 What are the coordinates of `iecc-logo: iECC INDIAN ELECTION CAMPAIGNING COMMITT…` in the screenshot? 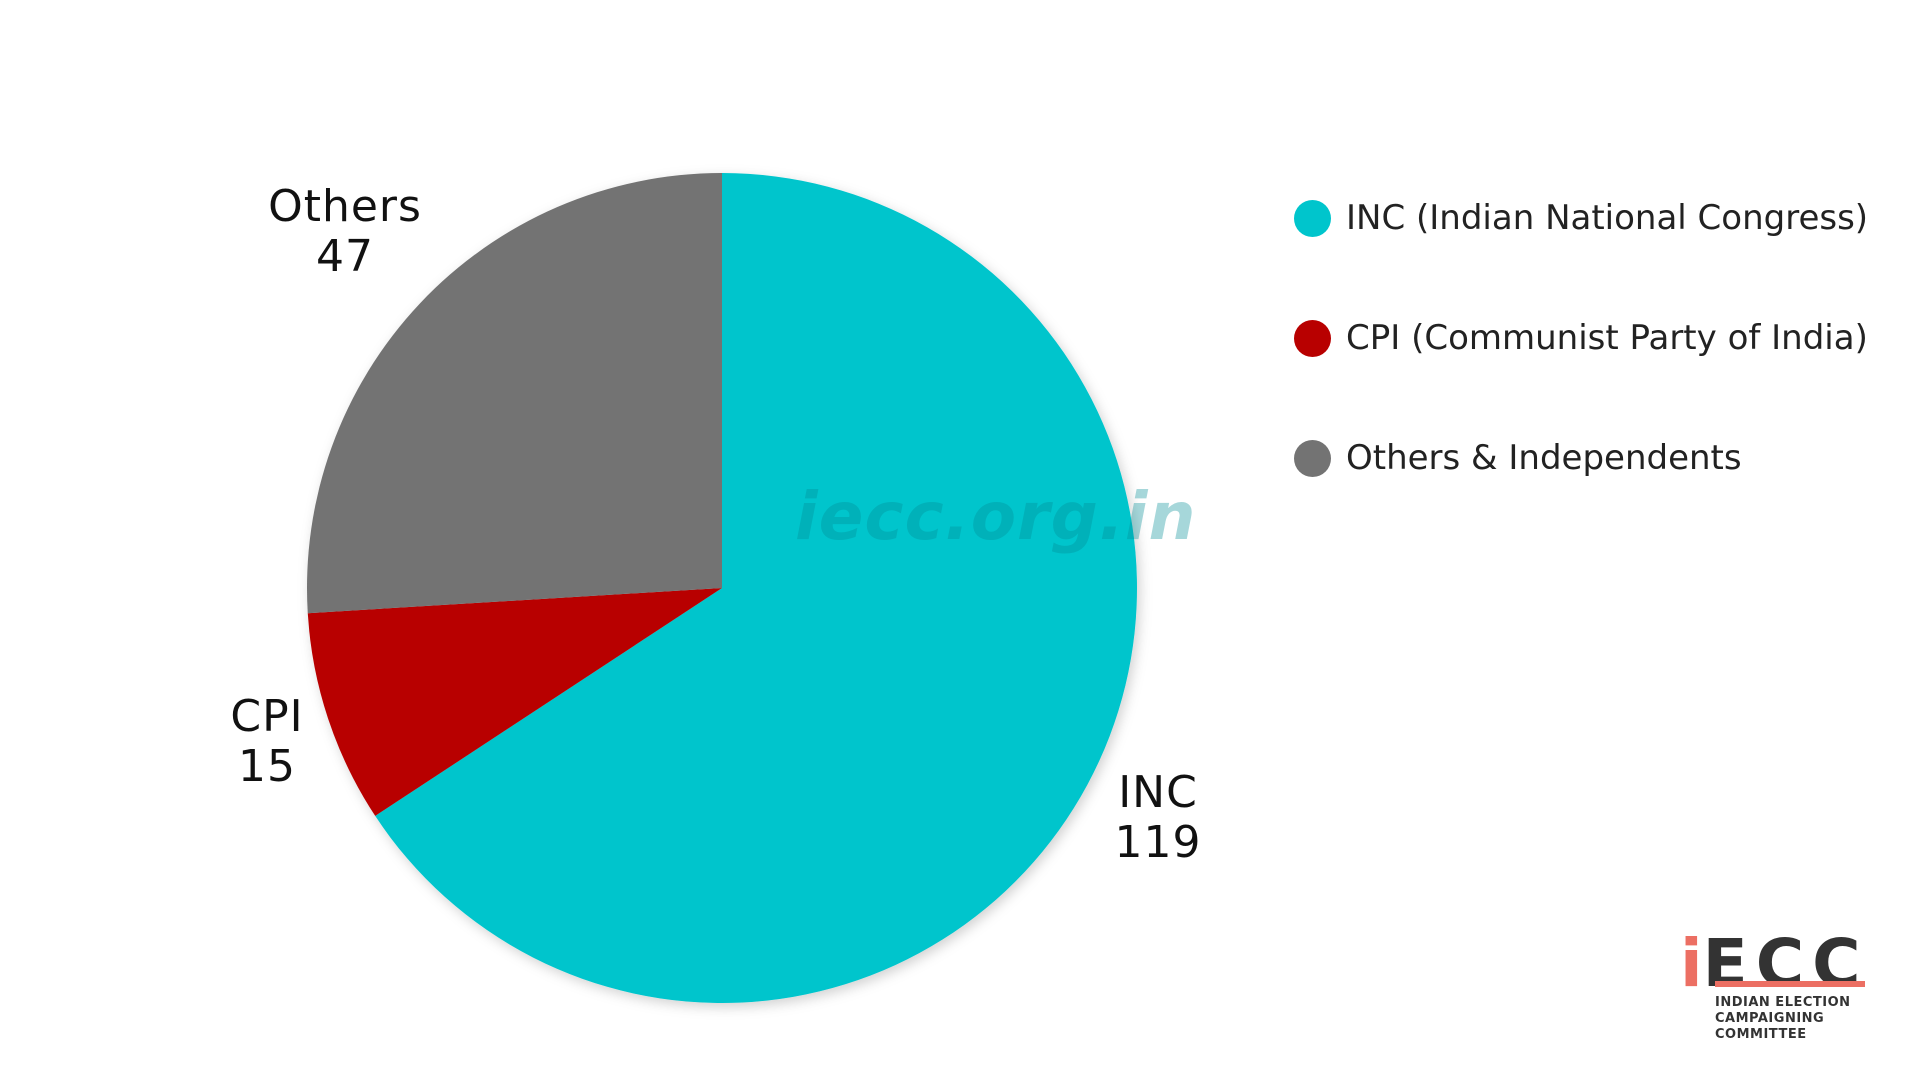 It's located at (1790, 970).